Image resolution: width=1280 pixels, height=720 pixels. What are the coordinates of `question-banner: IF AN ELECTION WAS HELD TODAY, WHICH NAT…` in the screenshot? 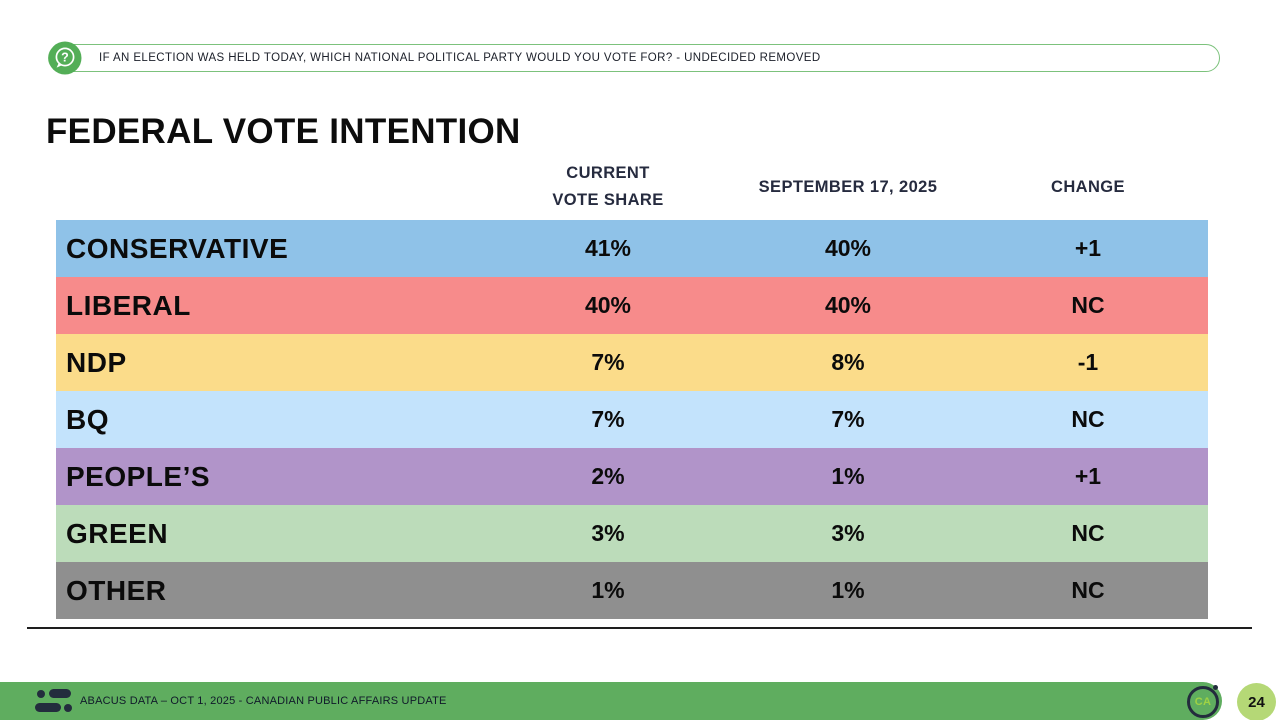 It's located at (634, 58).